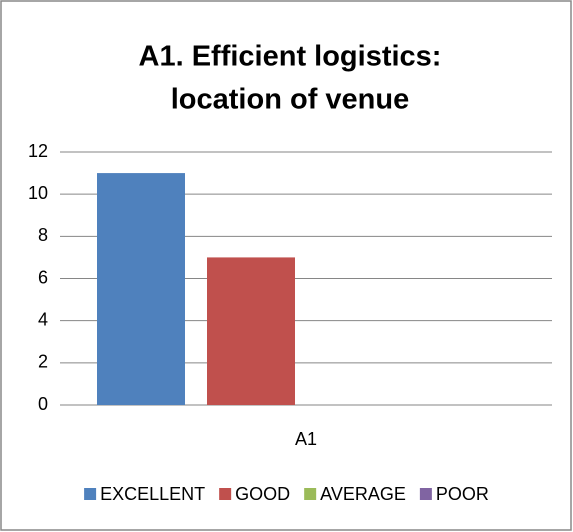  Describe the element at coordinates (262, 494) in the screenshot. I see `legend-label: GOOD` at that location.